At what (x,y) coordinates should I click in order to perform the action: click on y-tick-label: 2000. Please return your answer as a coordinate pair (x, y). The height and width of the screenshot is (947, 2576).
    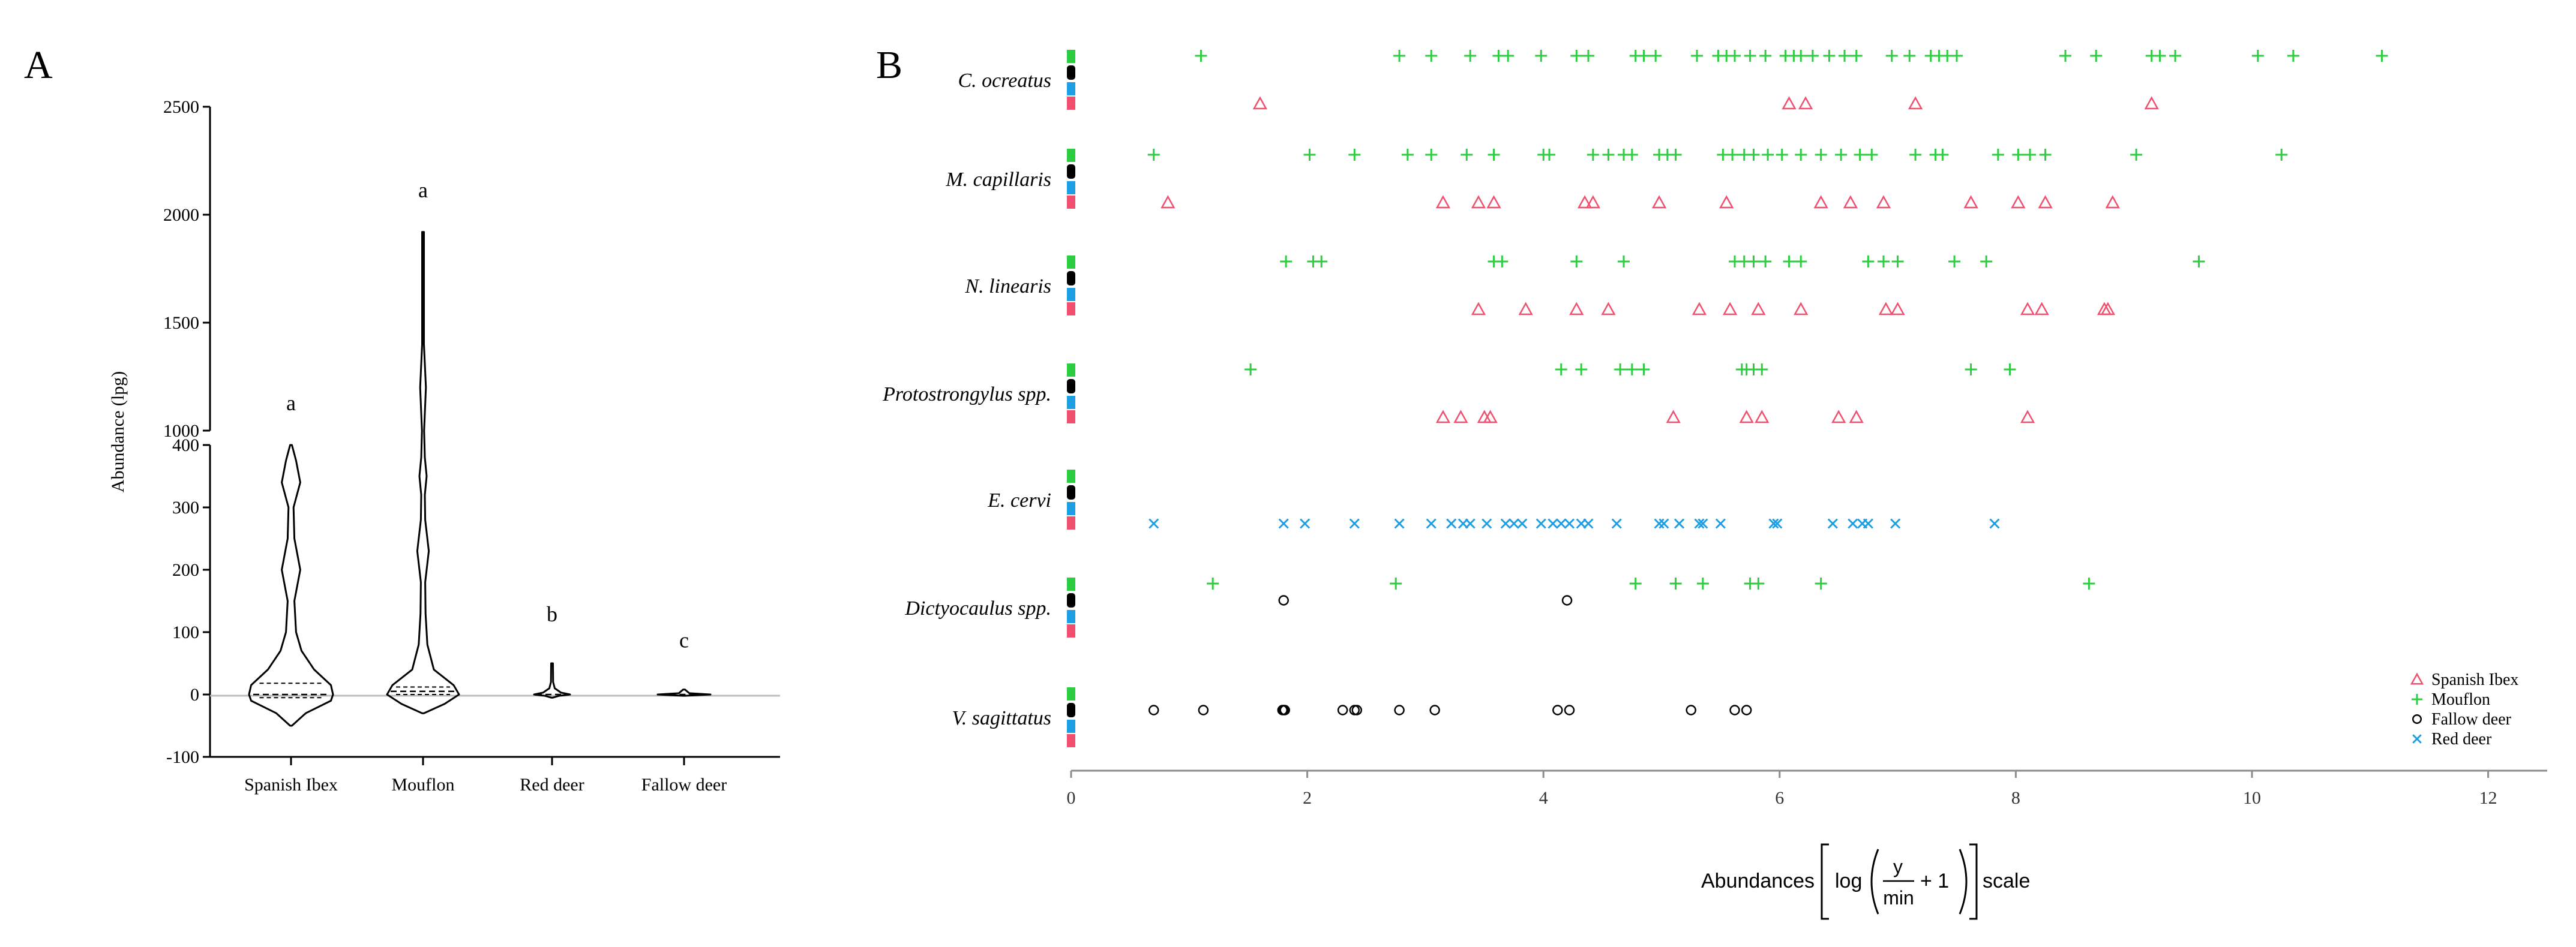
    Looking at the image, I should click on (181, 215).